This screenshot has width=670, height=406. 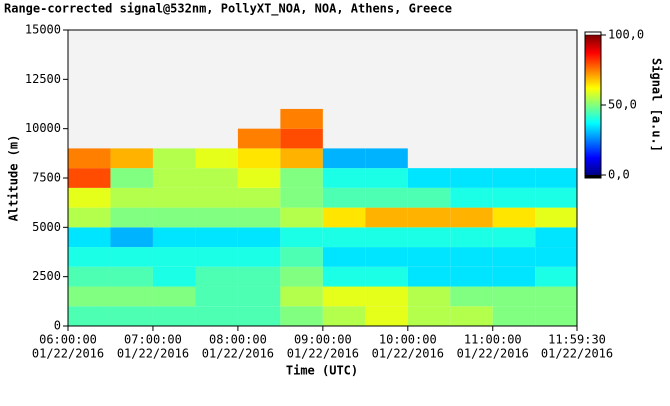 I want to click on colorbar-tick-label: 50,0, so click(x=622, y=105).